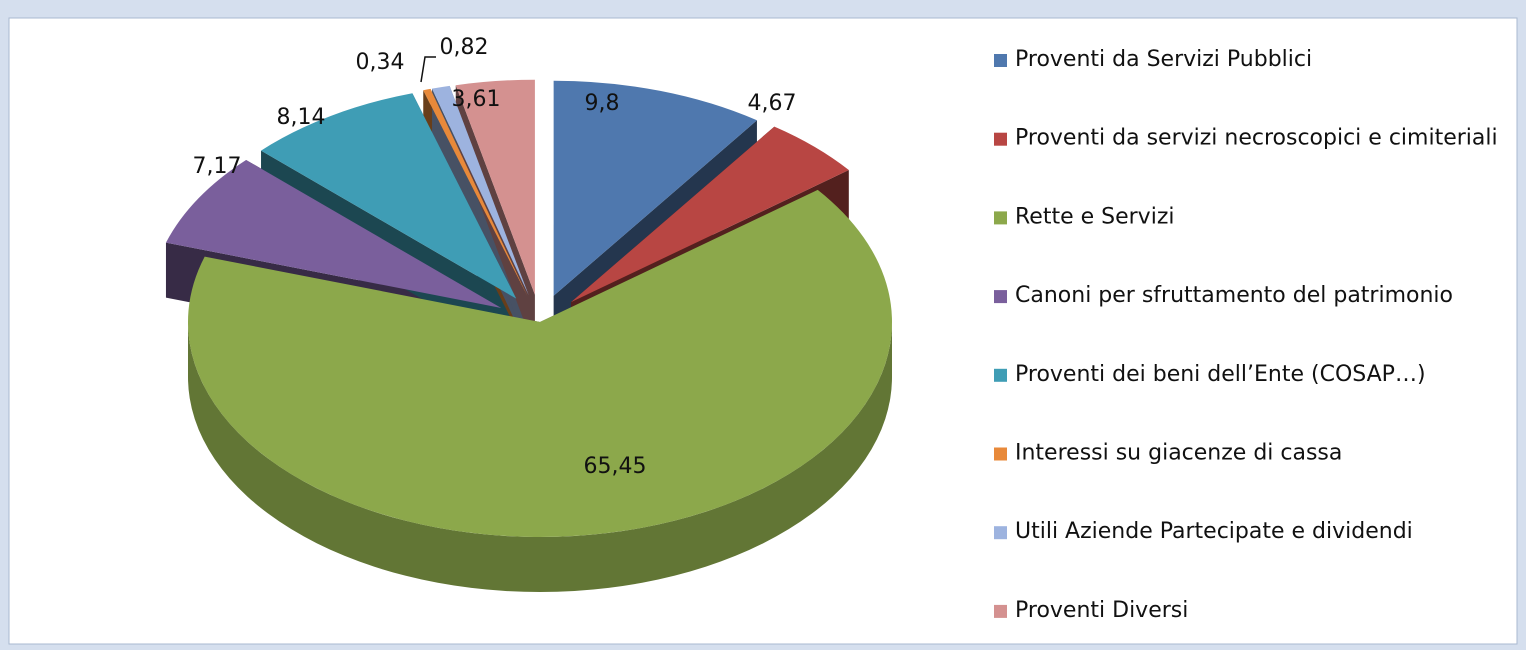  What do you see at coordinates (602, 103) in the screenshot?
I see `data-label: 9,8` at bounding box center [602, 103].